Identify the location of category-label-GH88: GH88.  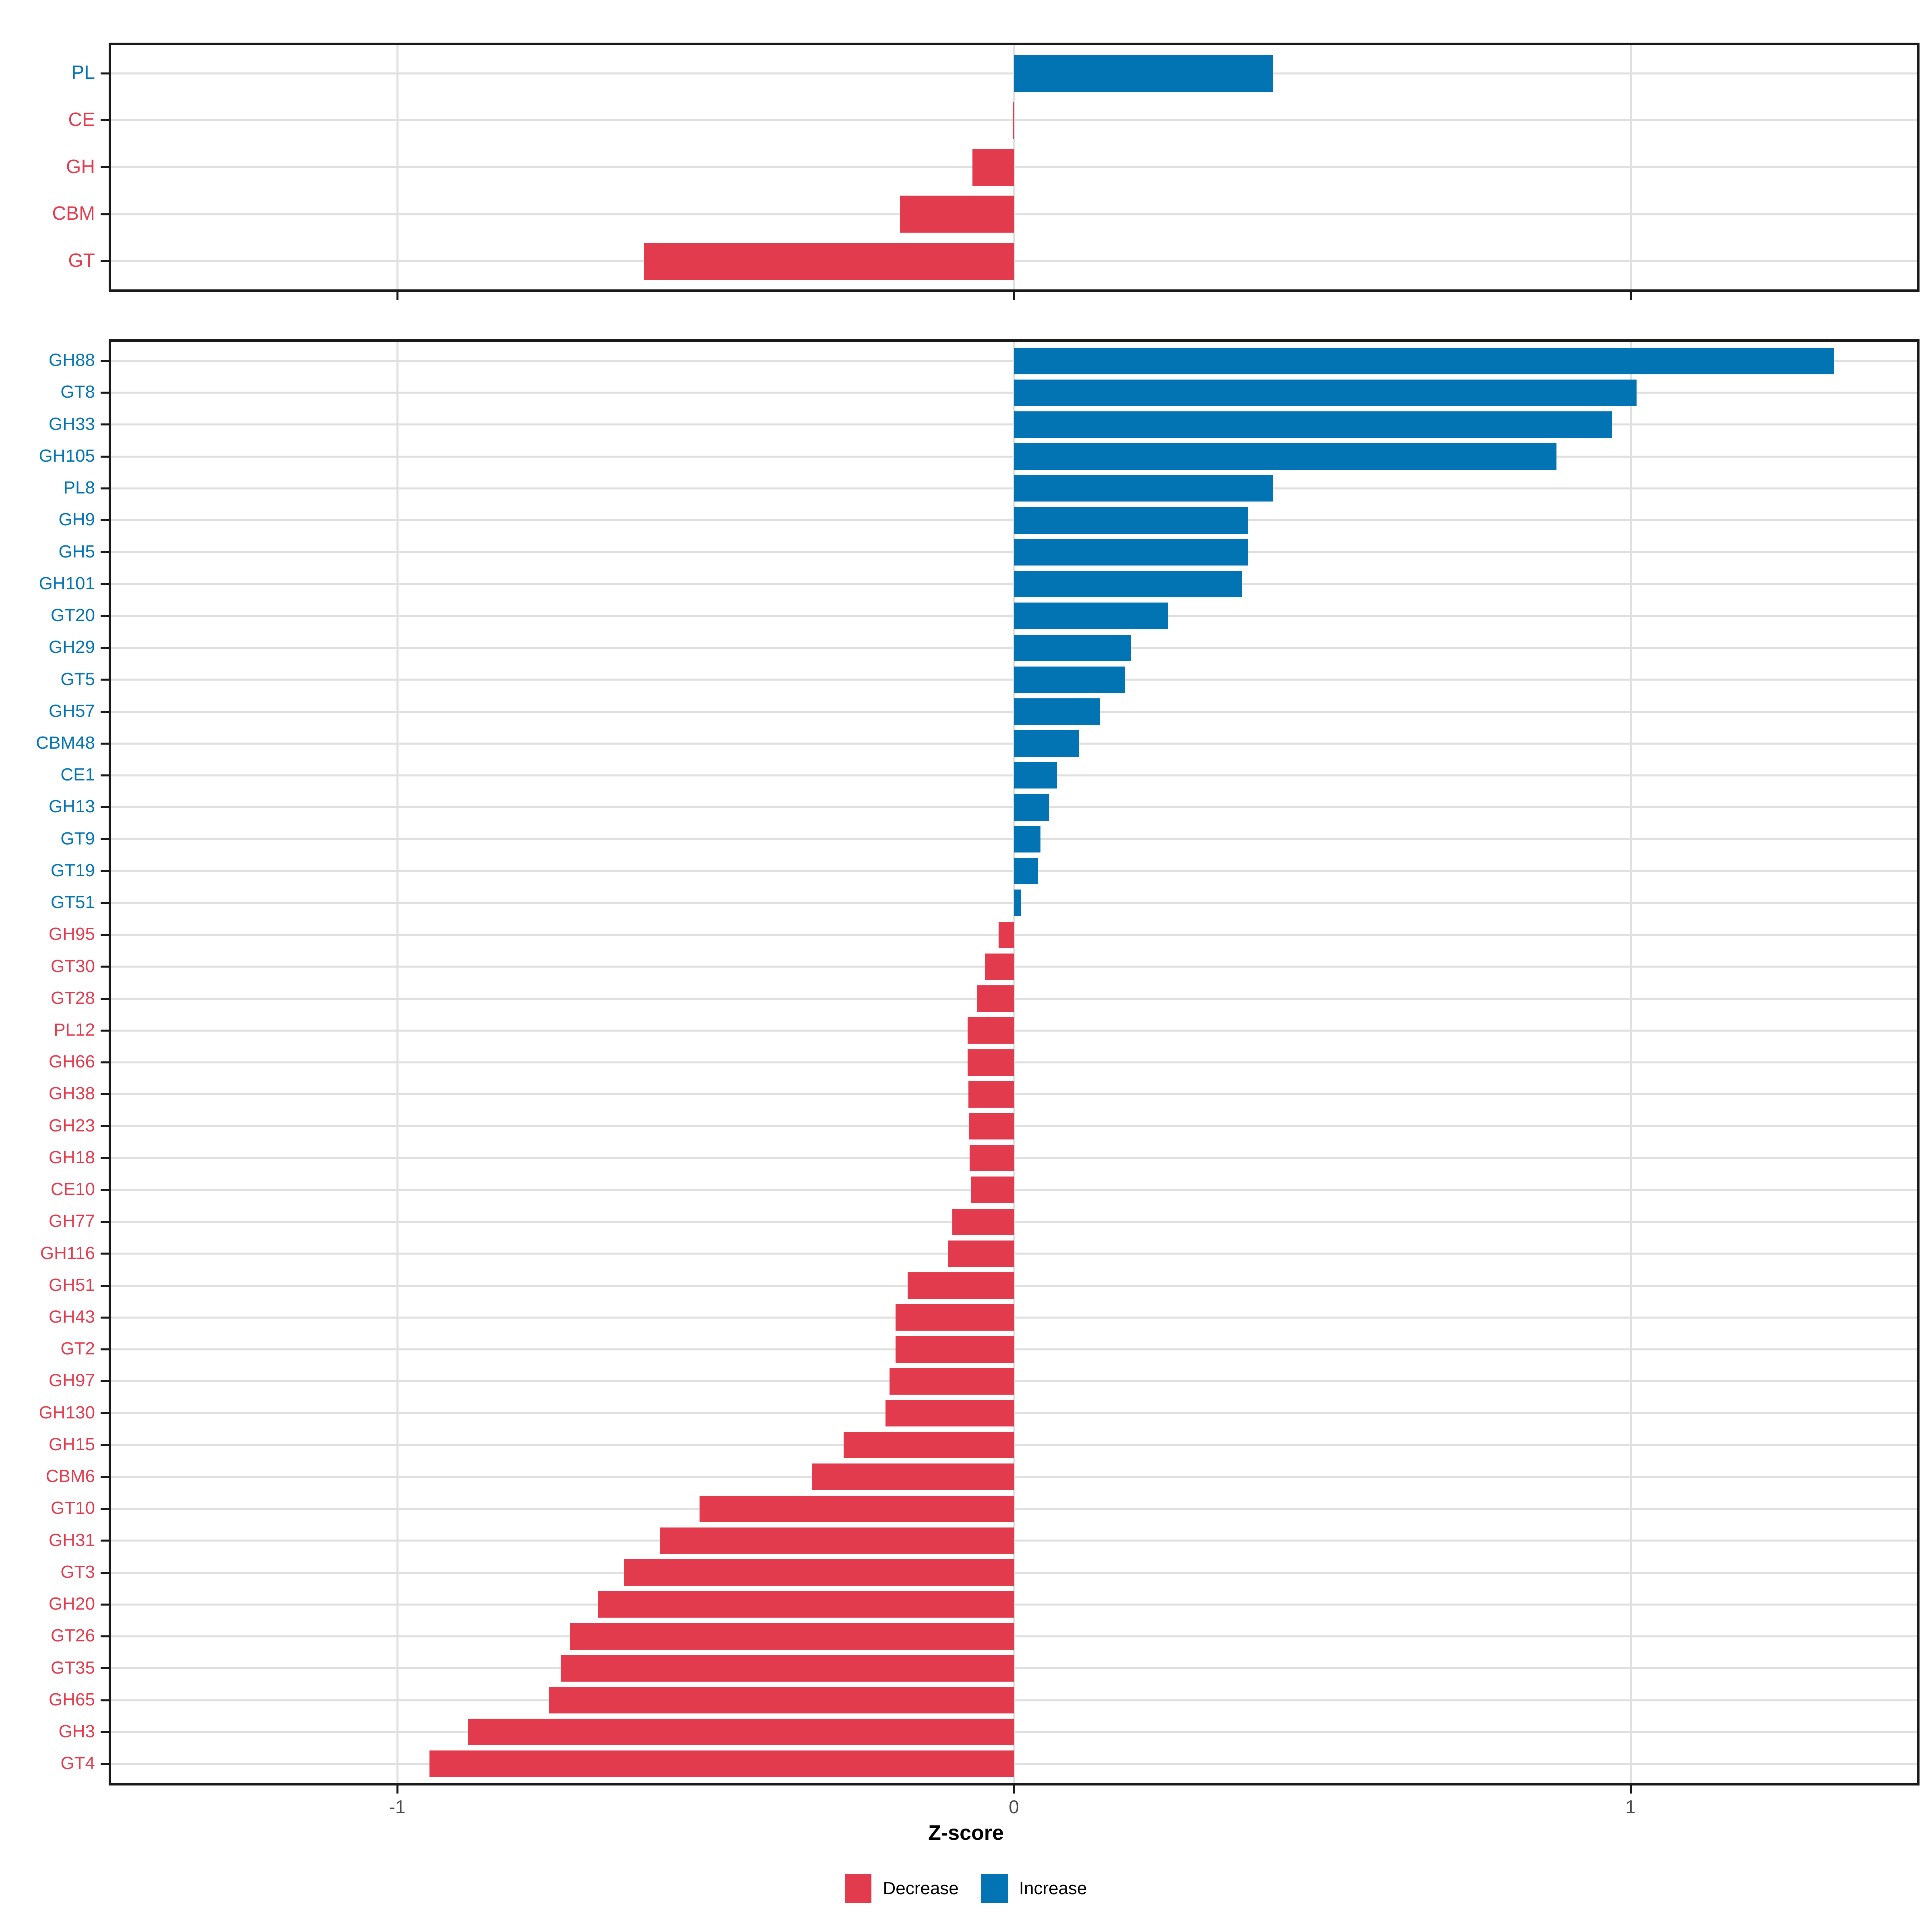
(72, 360).